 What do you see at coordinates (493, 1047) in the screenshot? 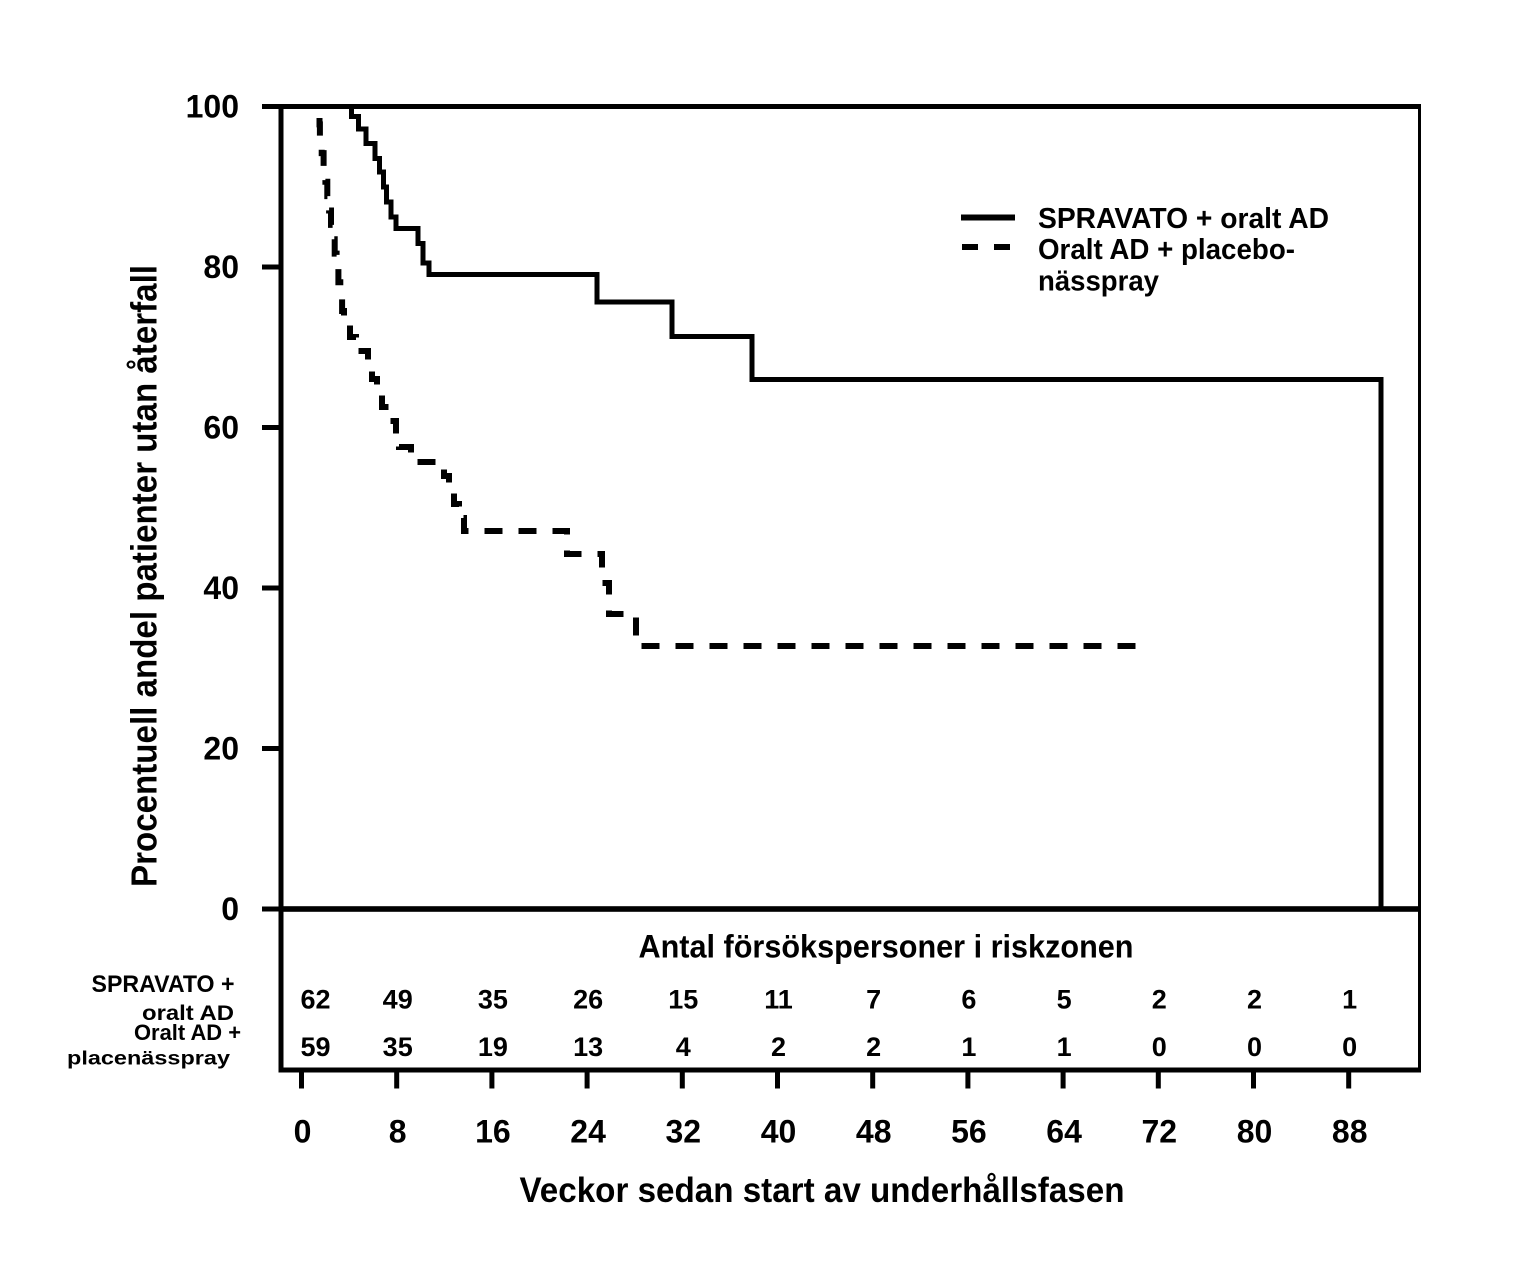
I see `svg-text: 19` at bounding box center [493, 1047].